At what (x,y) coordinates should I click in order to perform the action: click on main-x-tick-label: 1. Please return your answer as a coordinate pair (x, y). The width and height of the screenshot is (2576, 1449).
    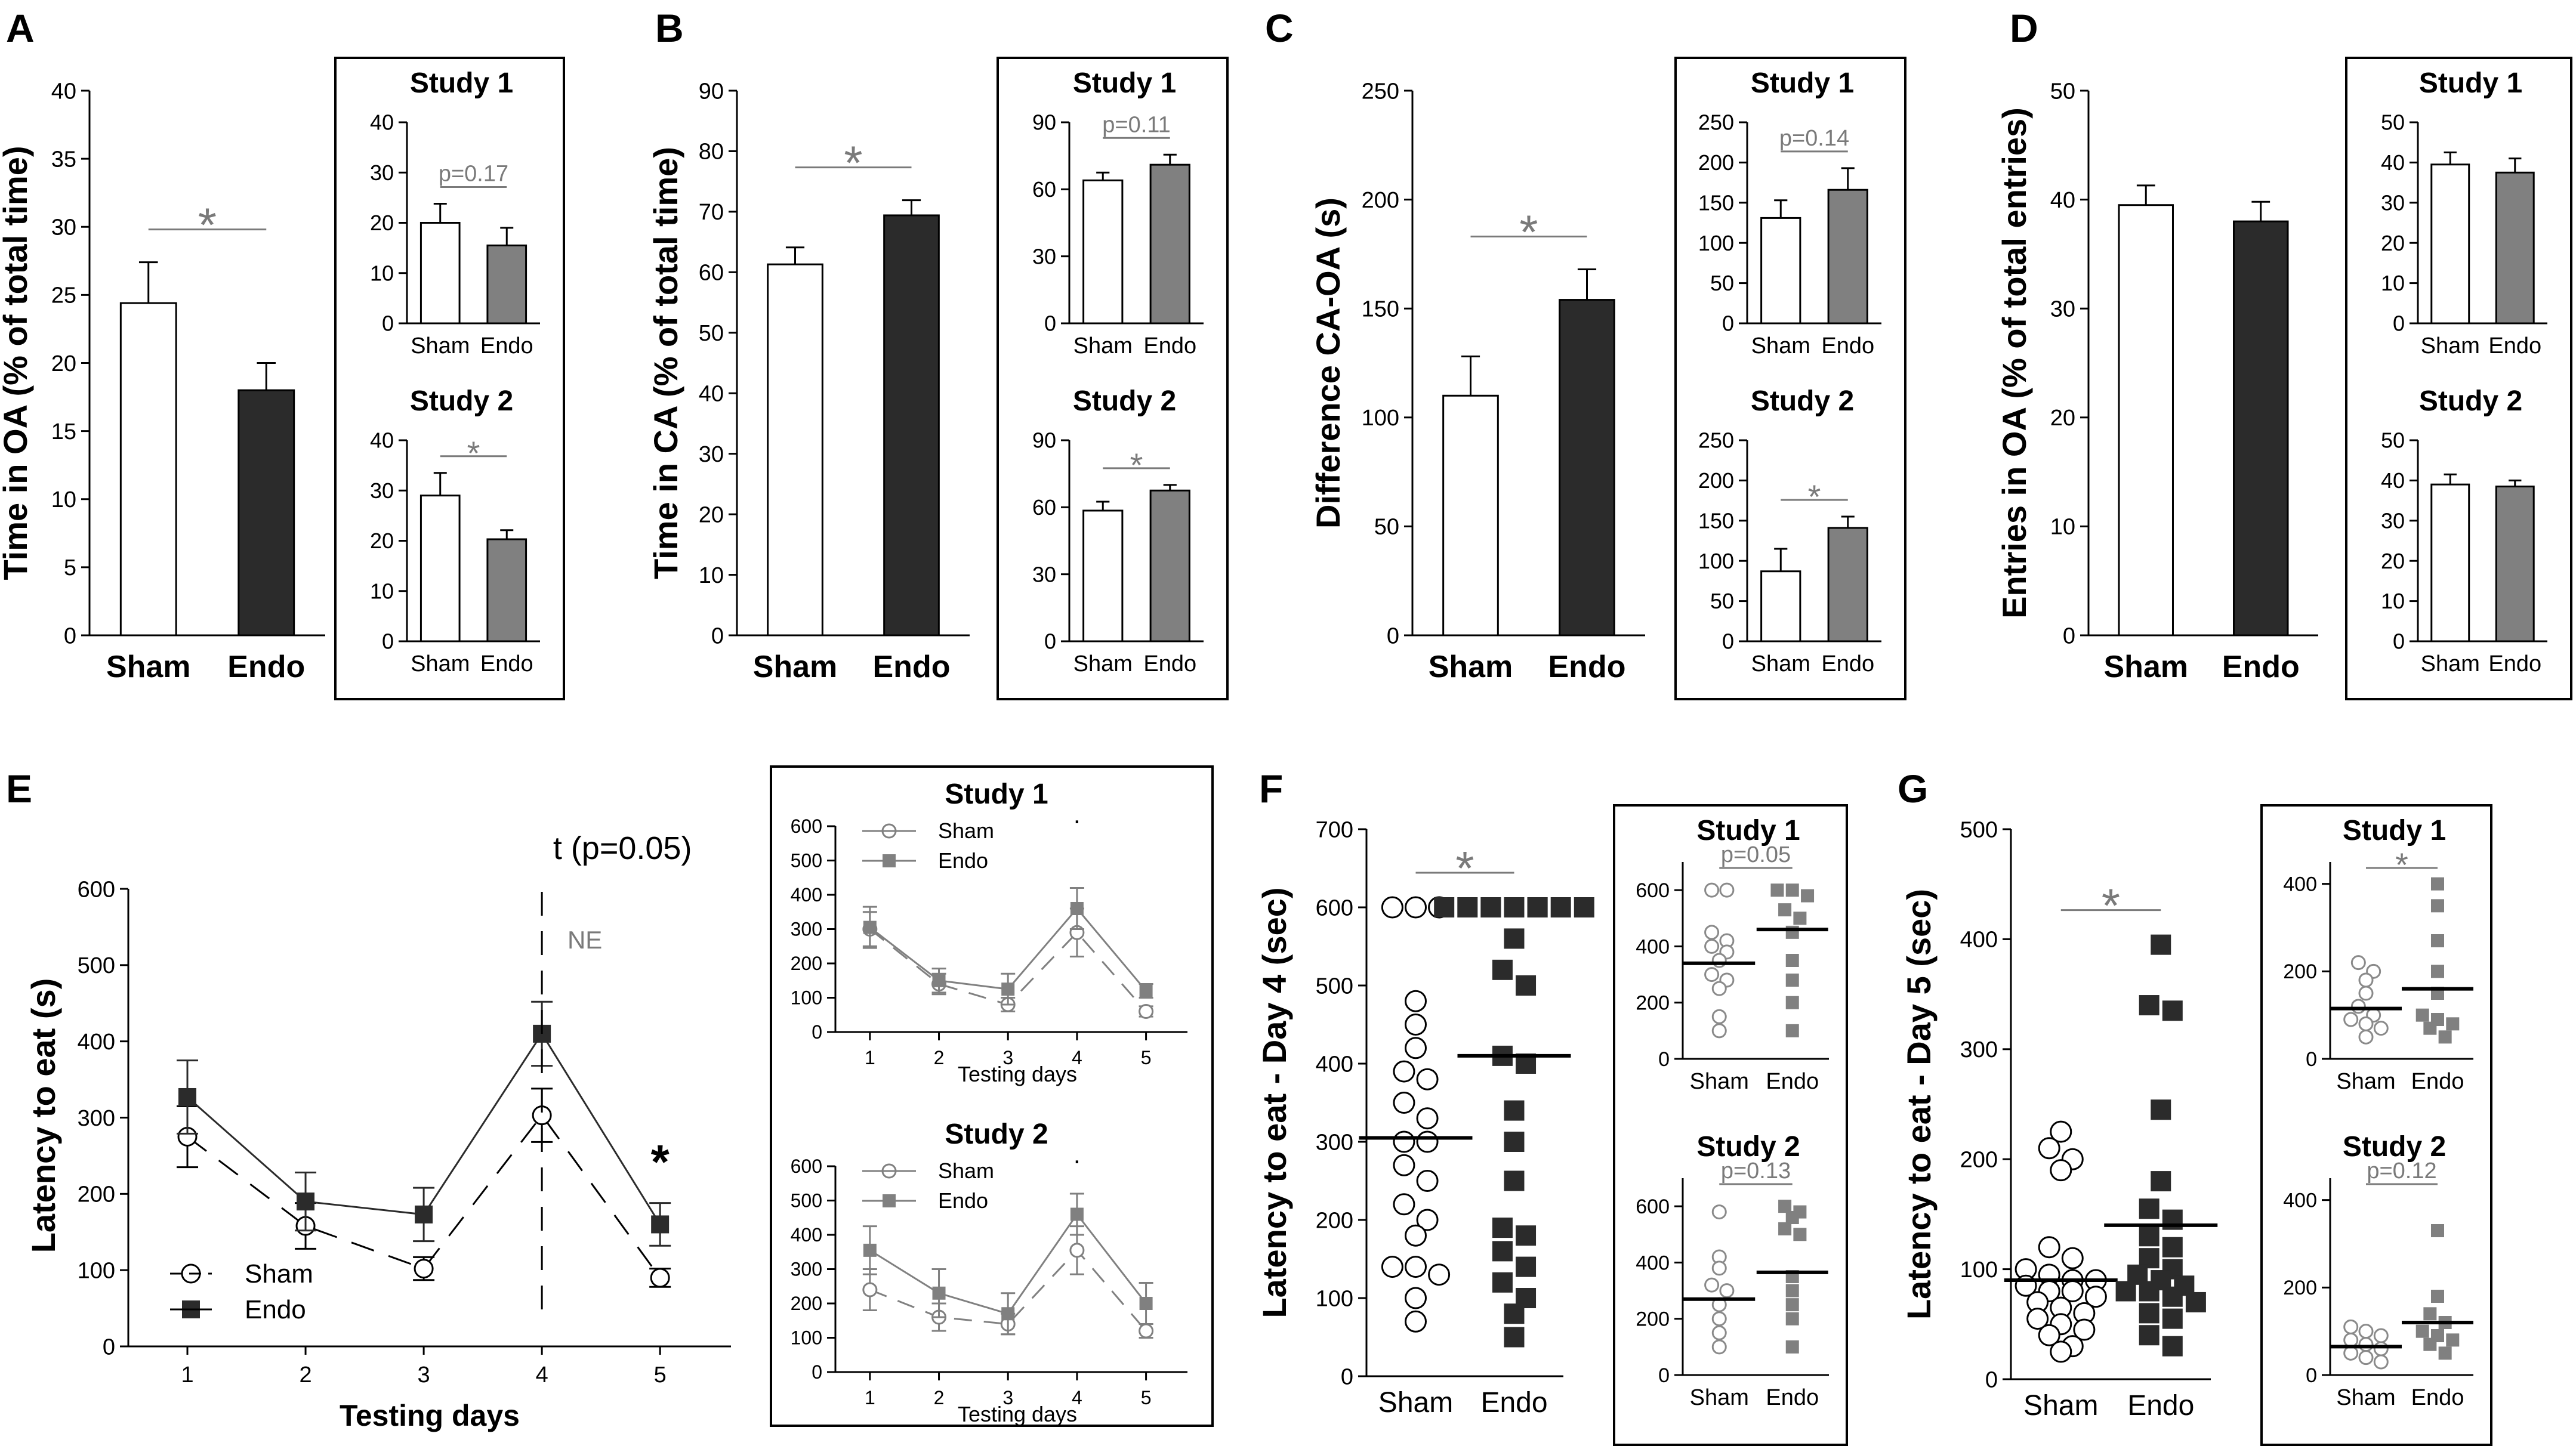
    Looking at the image, I should click on (187, 1375).